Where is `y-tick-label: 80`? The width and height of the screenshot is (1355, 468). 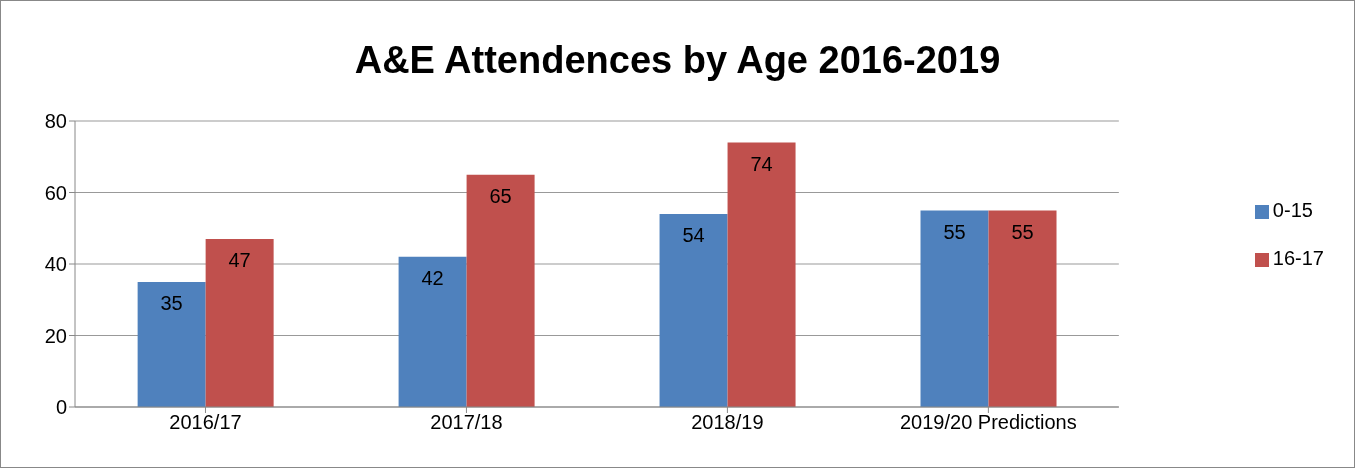
y-tick-label: 80 is located at coordinates (55, 121).